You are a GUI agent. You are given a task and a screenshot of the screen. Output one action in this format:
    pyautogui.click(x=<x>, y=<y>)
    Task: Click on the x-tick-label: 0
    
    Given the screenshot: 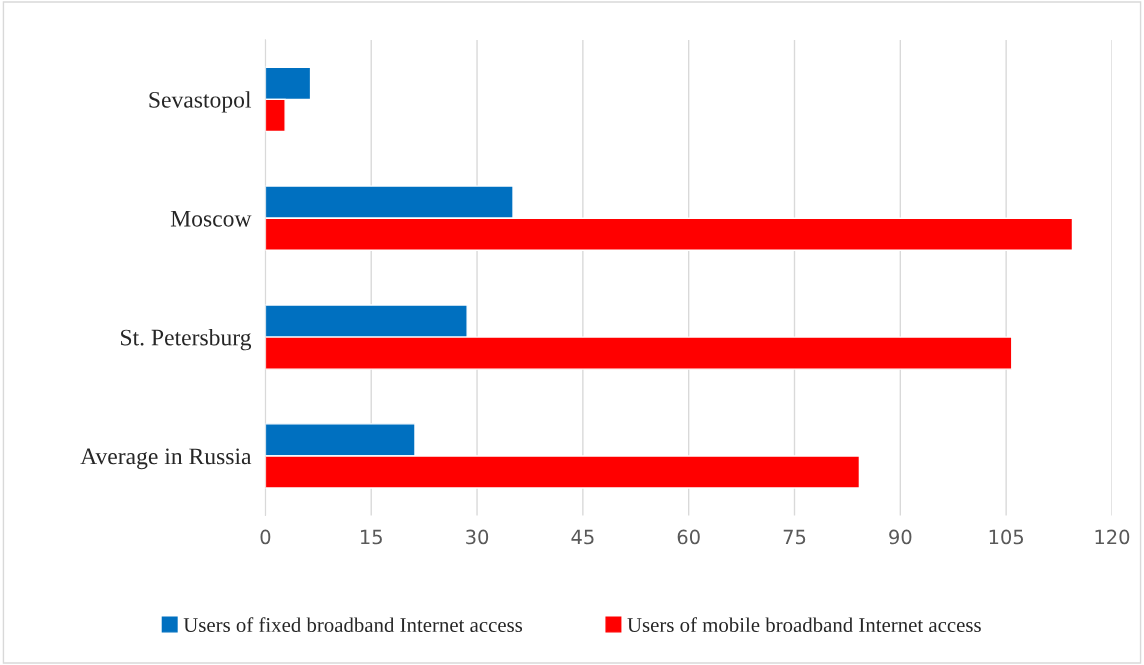 What is the action you would take?
    pyautogui.click(x=265, y=537)
    